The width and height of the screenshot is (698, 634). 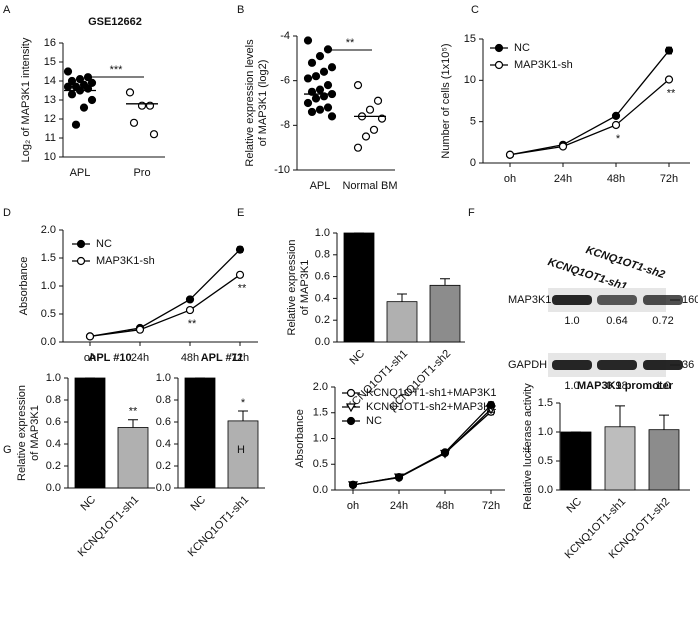 What do you see at coordinates (320, 186) in the screenshot?
I see `x-tick-label: APL` at bounding box center [320, 186].